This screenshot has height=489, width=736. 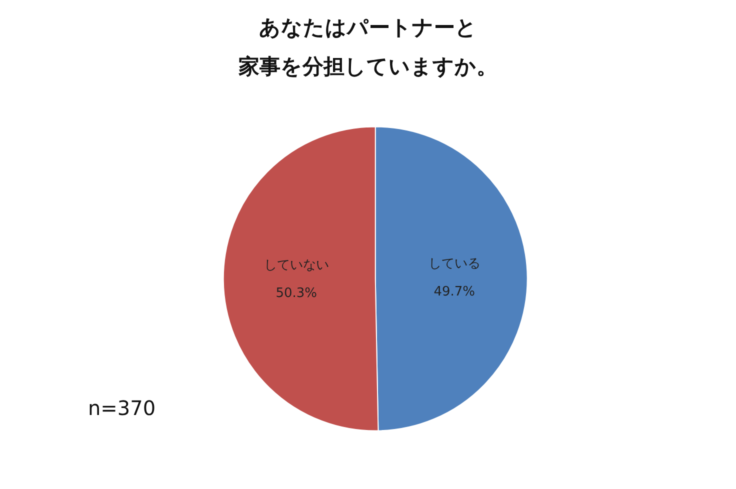 I want to click on text: n=370, so click(x=122, y=408).